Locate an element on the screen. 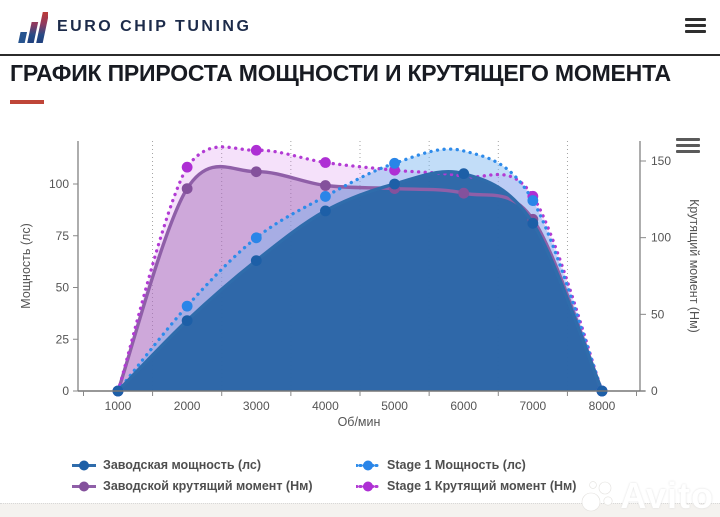 This screenshot has width=720, height=517. y-axis-right-tick-label: 0 is located at coordinates (654, 391).